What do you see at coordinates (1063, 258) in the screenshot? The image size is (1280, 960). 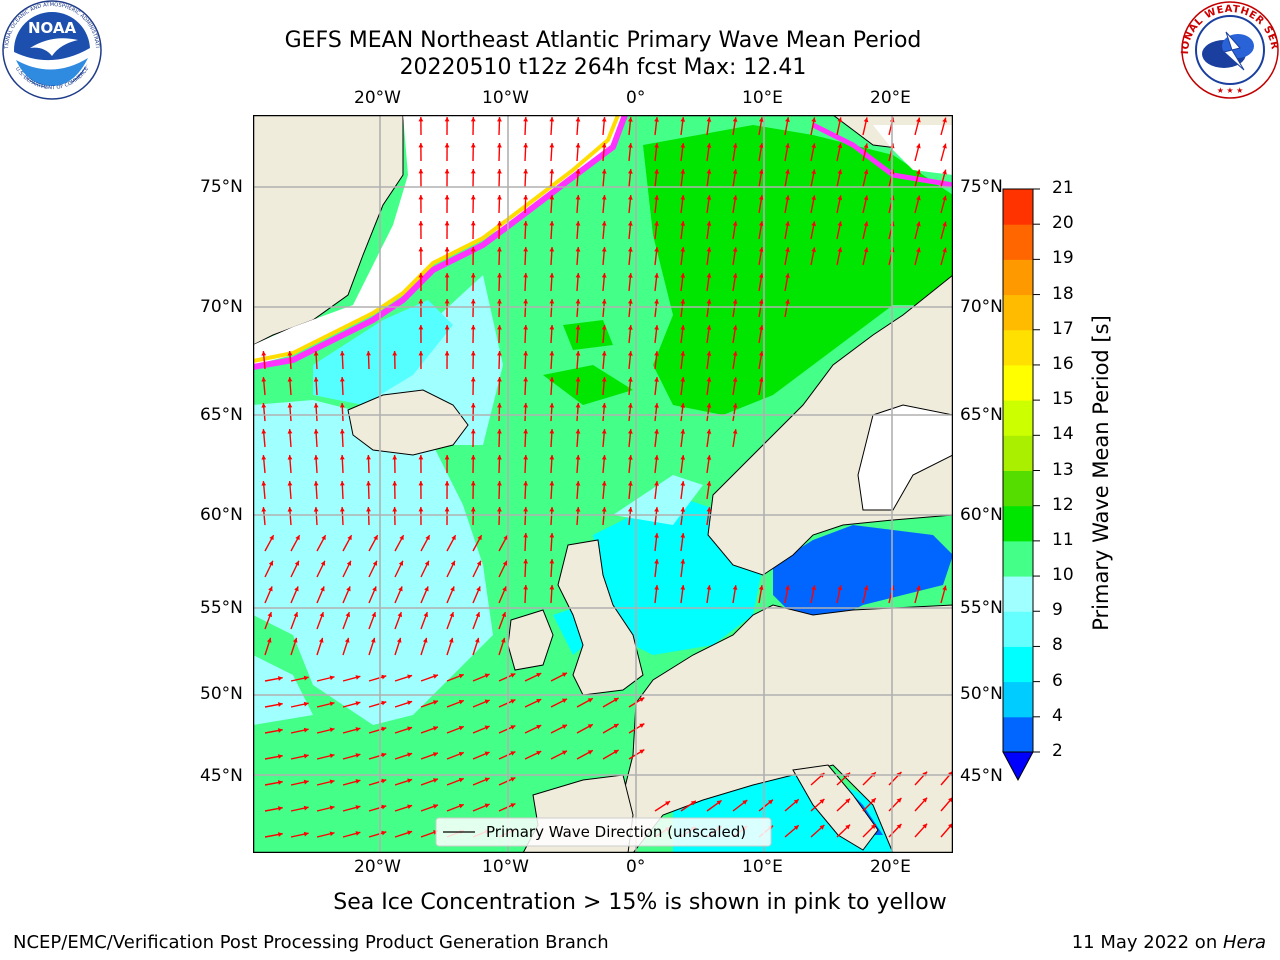 I see `colorbar-tick-label: 19` at bounding box center [1063, 258].